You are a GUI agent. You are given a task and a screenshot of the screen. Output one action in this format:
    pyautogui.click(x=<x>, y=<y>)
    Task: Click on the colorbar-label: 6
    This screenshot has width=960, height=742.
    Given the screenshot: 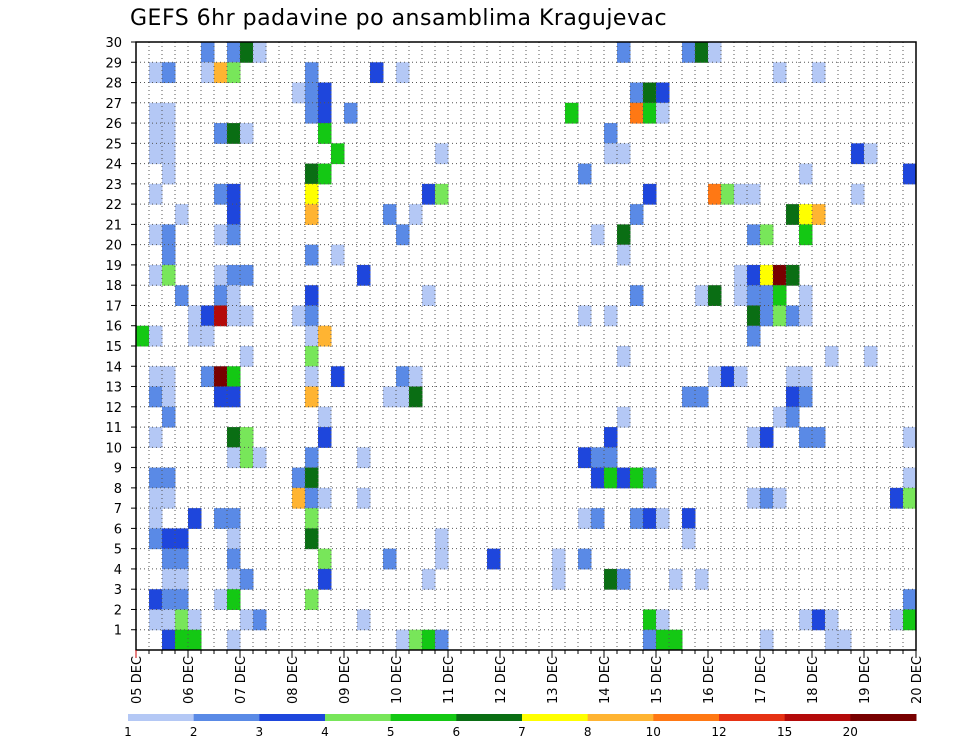 What is the action you would take?
    pyautogui.click(x=456, y=732)
    